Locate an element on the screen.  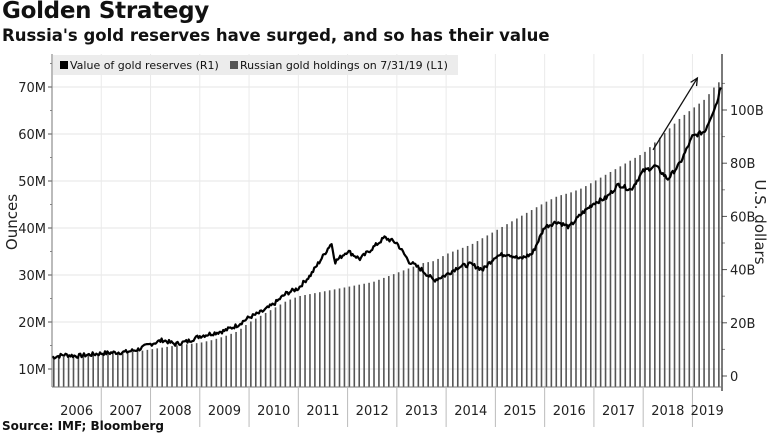
x-tick-label: 2010 is located at coordinates (273, 411).